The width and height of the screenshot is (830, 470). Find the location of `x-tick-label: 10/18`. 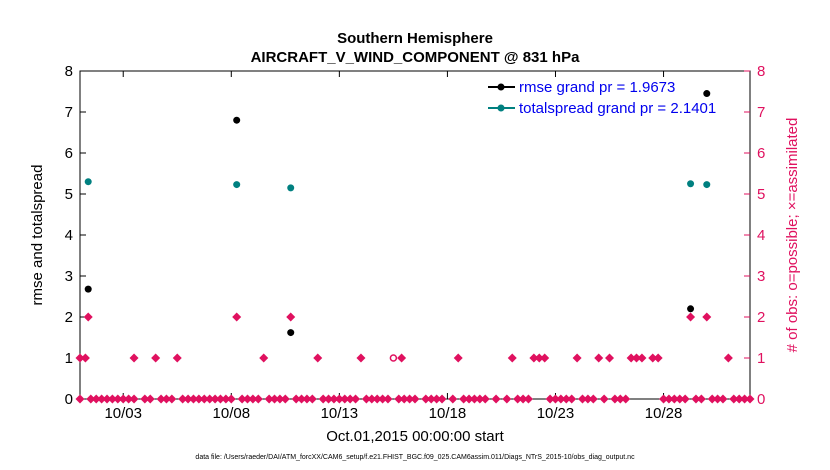

x-tick-label: 10/18 is located at coordinates (448, 413).